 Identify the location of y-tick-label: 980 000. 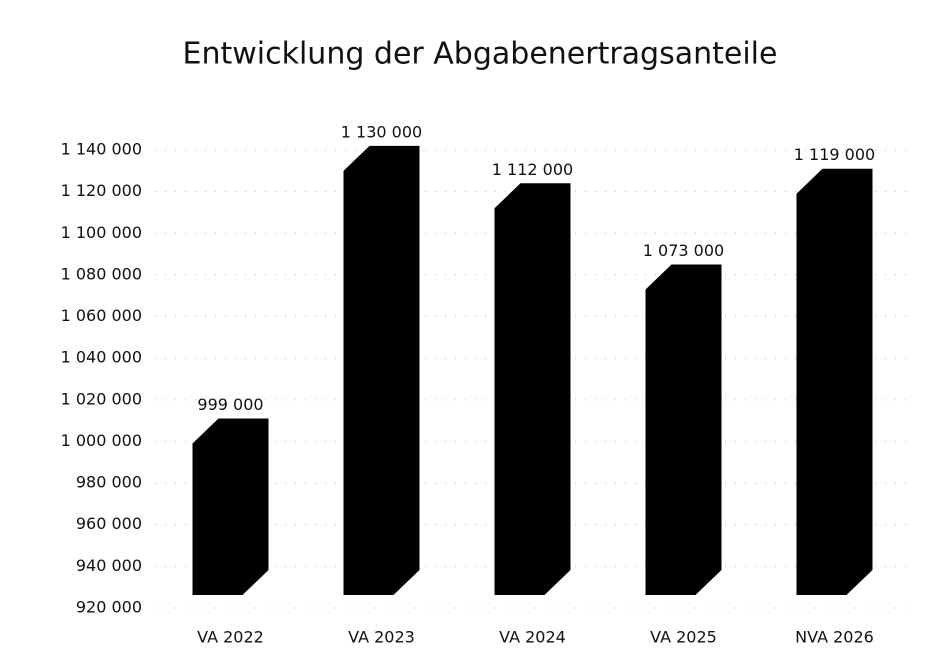
(109, 482).